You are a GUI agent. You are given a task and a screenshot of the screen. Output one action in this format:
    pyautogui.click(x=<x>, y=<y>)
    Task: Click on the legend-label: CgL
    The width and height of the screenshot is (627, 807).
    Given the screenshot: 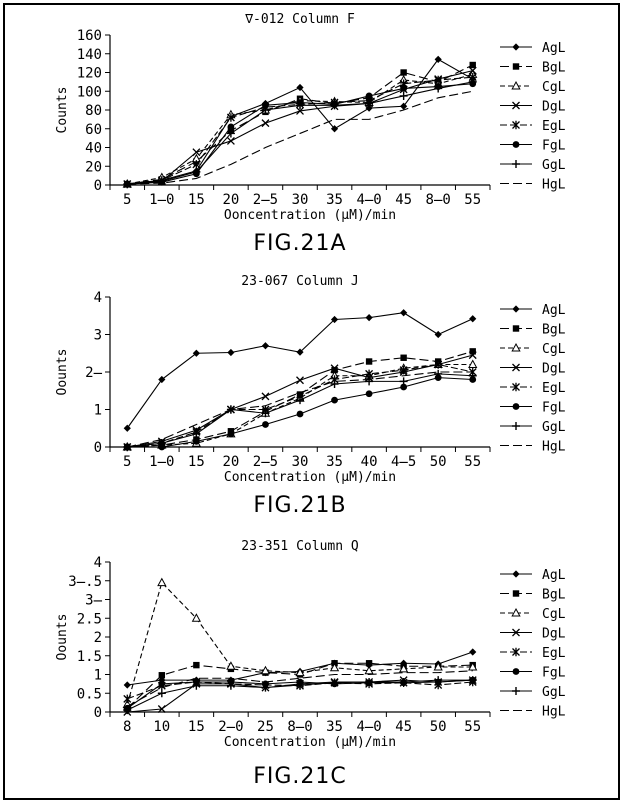 What is the action you would take?
    pyautogui.click(x=554, y=87)
    